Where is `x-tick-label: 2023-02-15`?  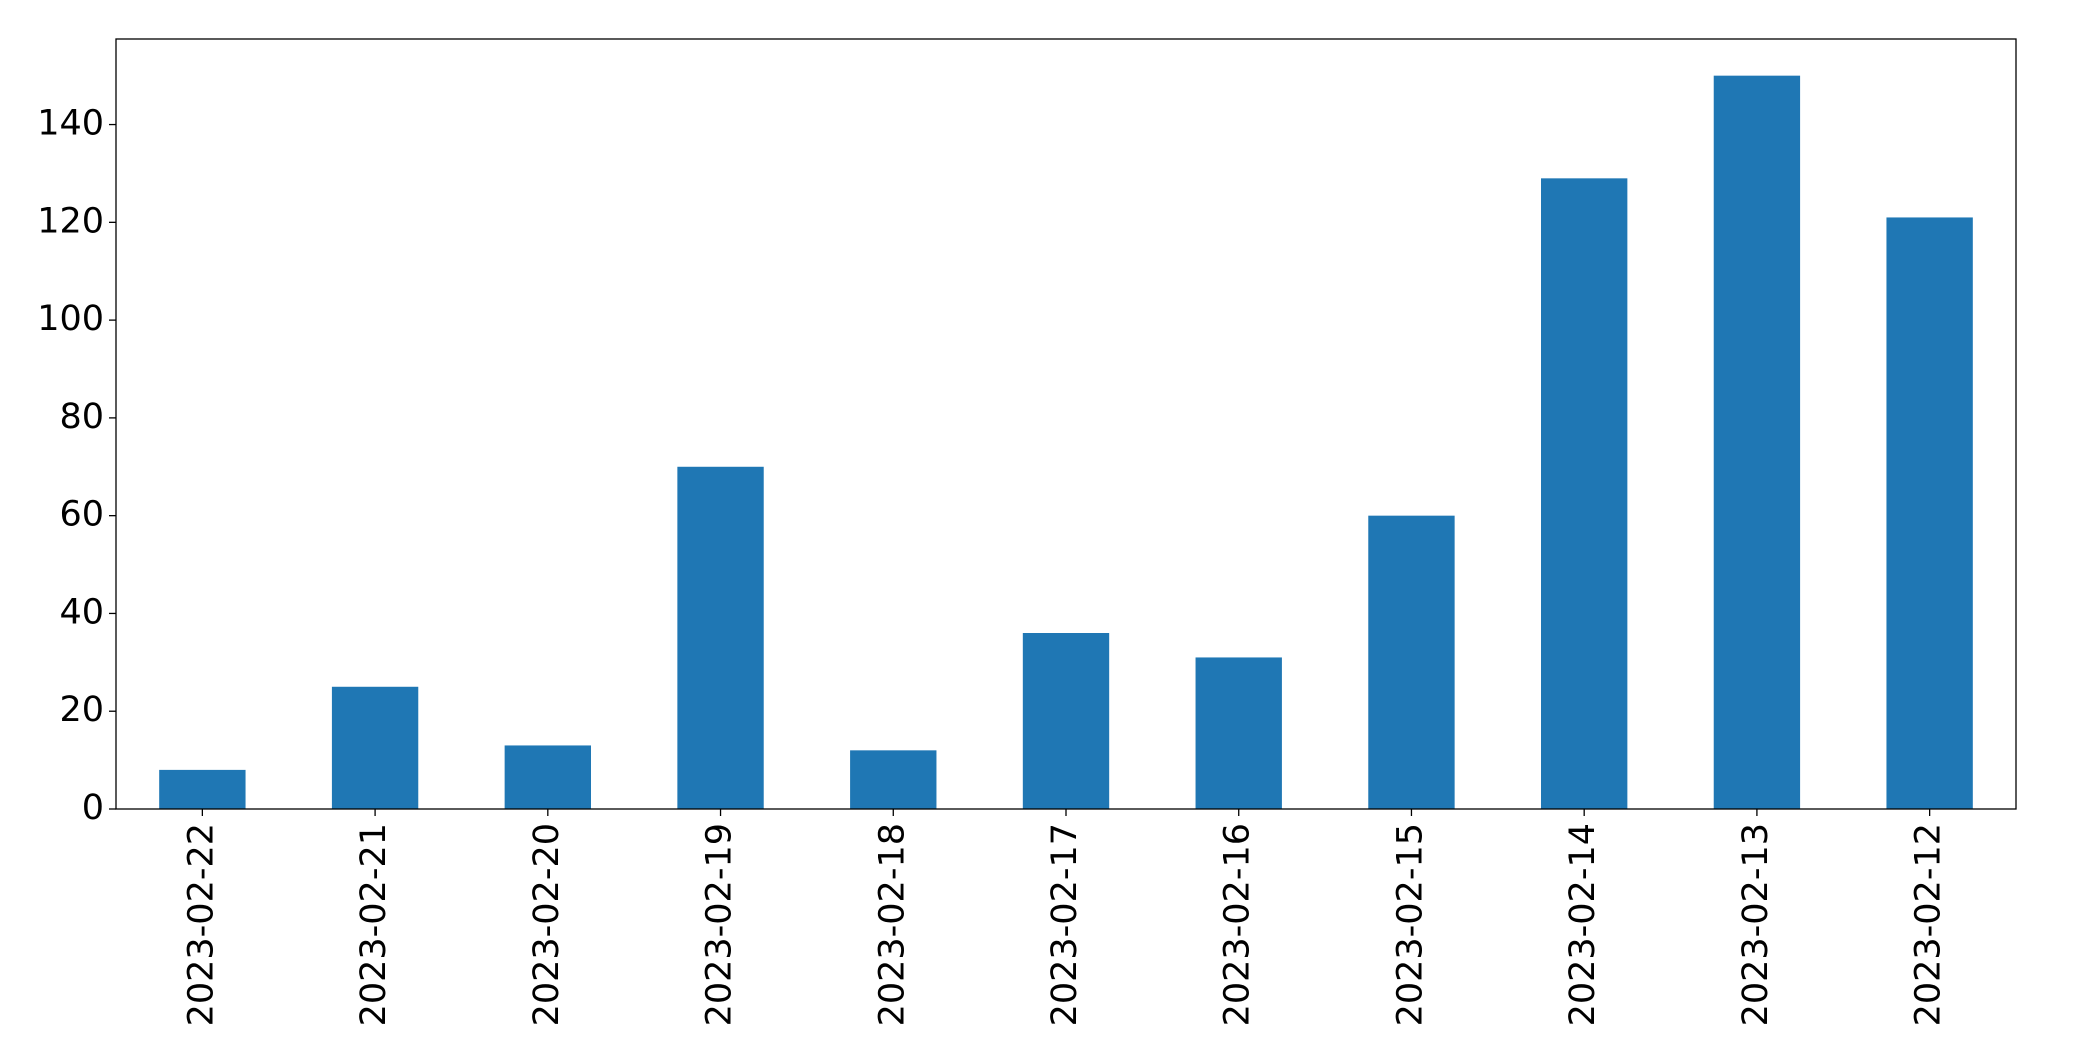
x-tick-label: 2023-02-15 is located at coordinates (1410, 924).